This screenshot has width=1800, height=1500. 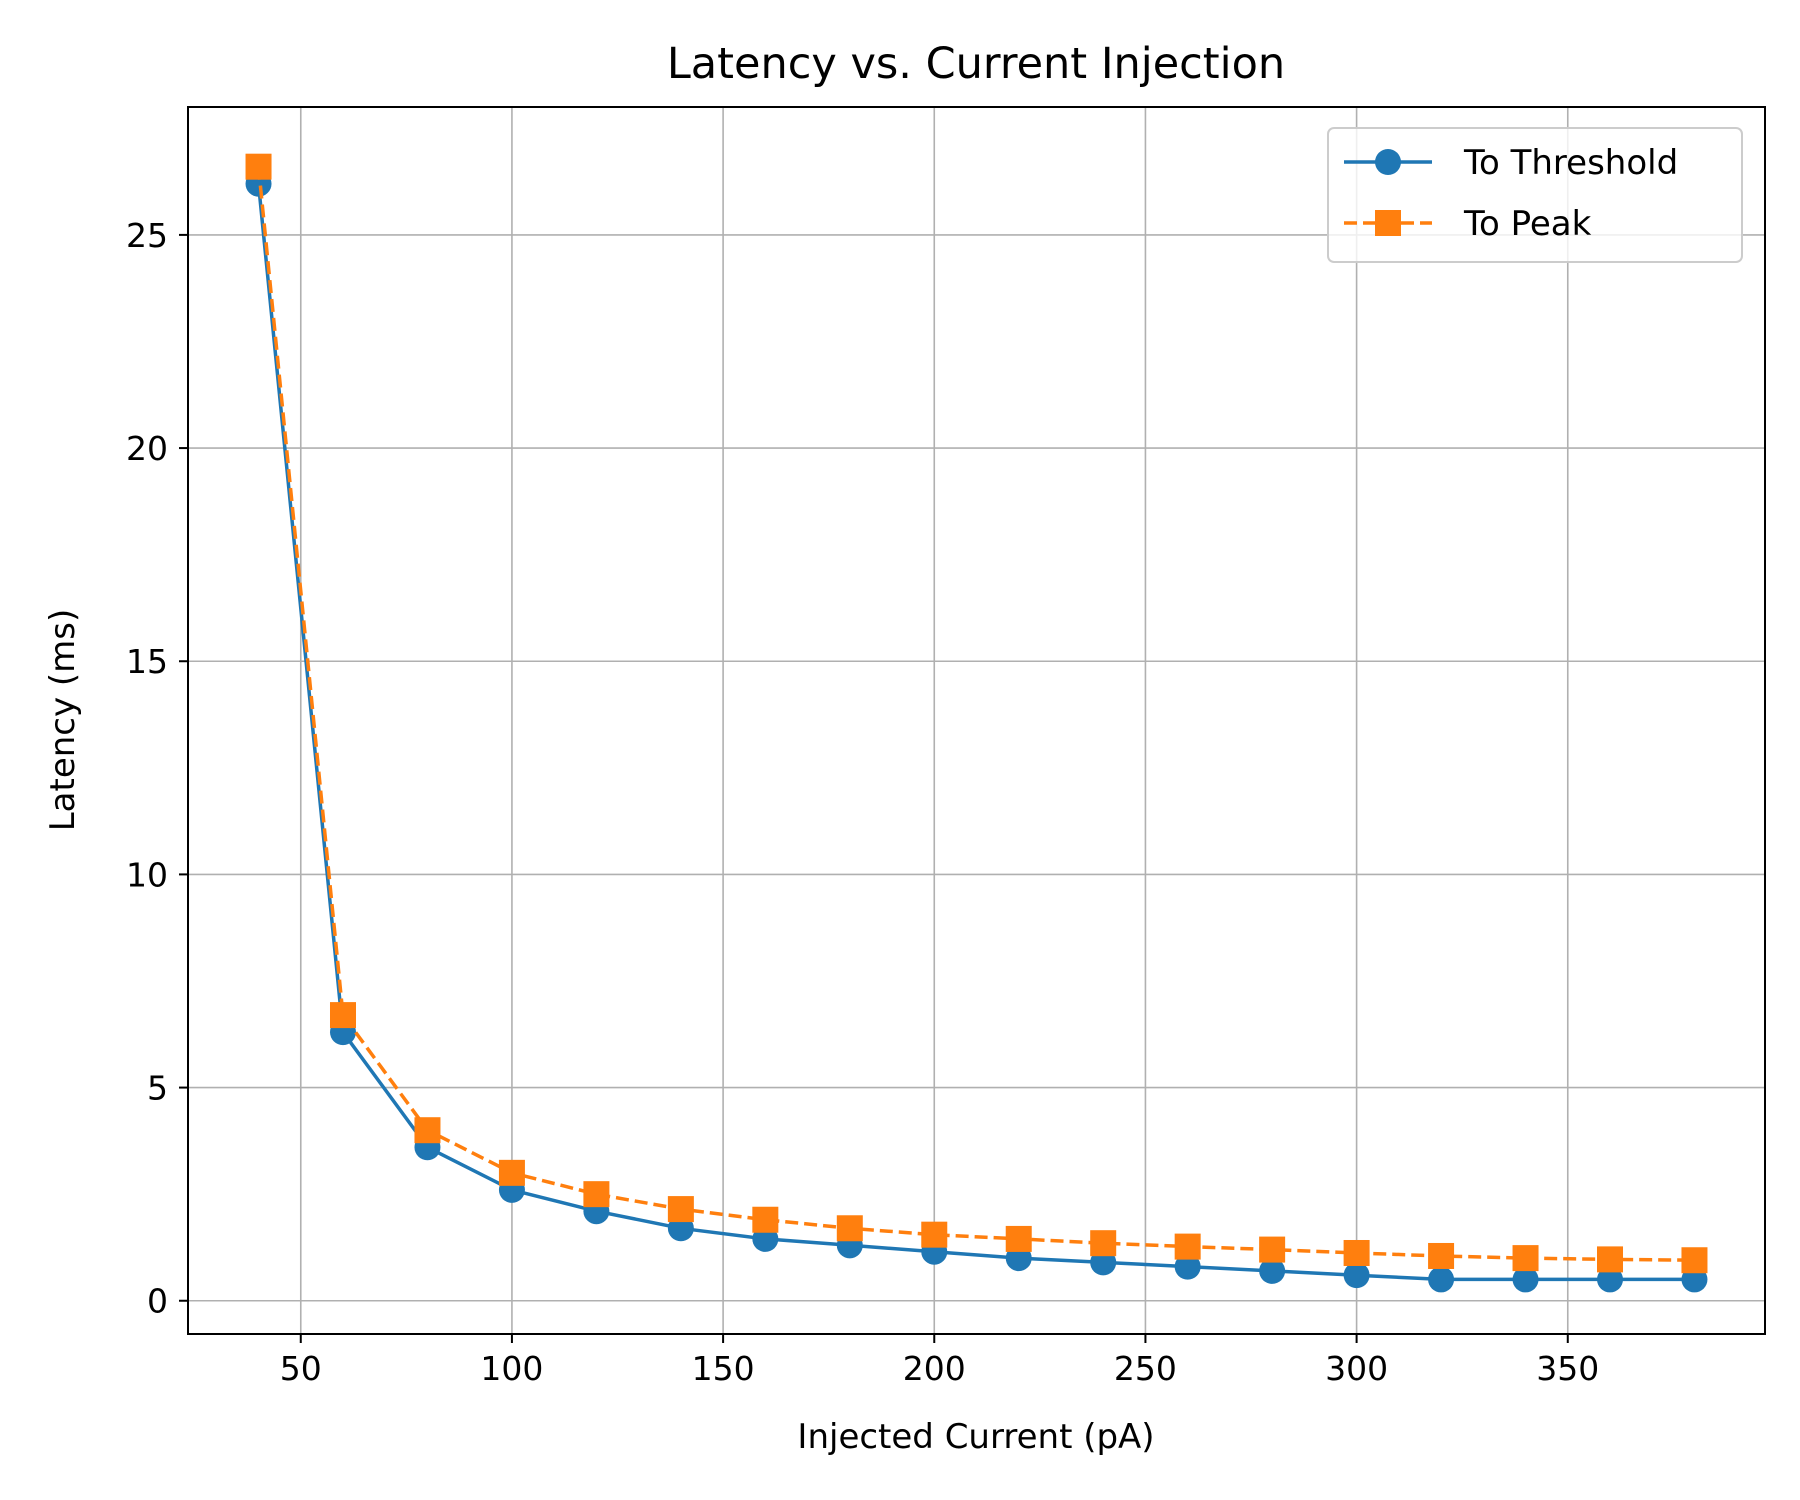 I want to click on x-tick-label: 50, so click(x=301, y=1368).